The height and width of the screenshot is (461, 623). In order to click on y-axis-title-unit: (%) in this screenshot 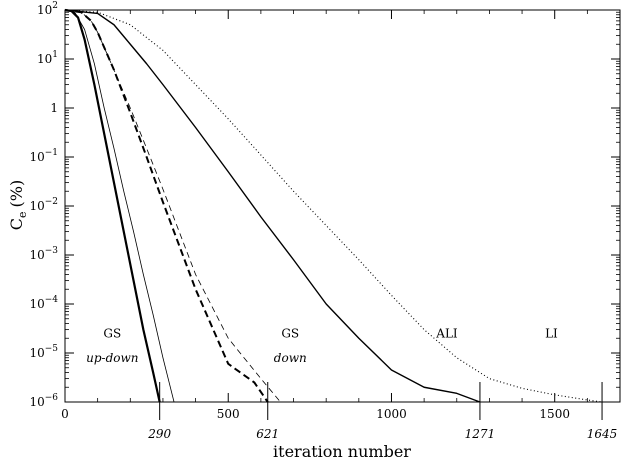, I will do `click(16, 194)`.